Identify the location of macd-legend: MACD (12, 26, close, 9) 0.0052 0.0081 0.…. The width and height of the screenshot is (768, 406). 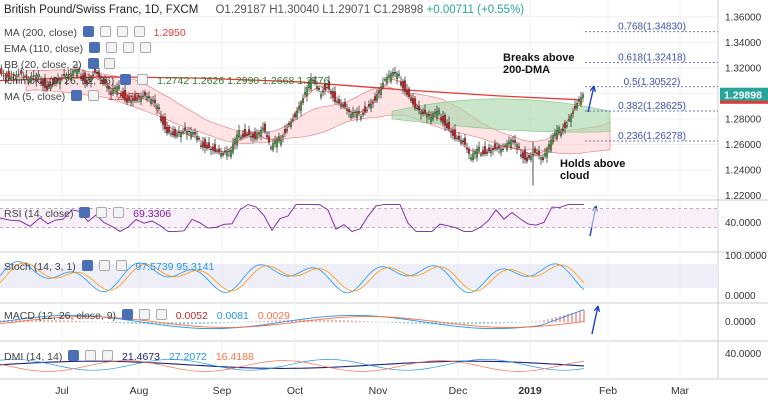
(147, 315).